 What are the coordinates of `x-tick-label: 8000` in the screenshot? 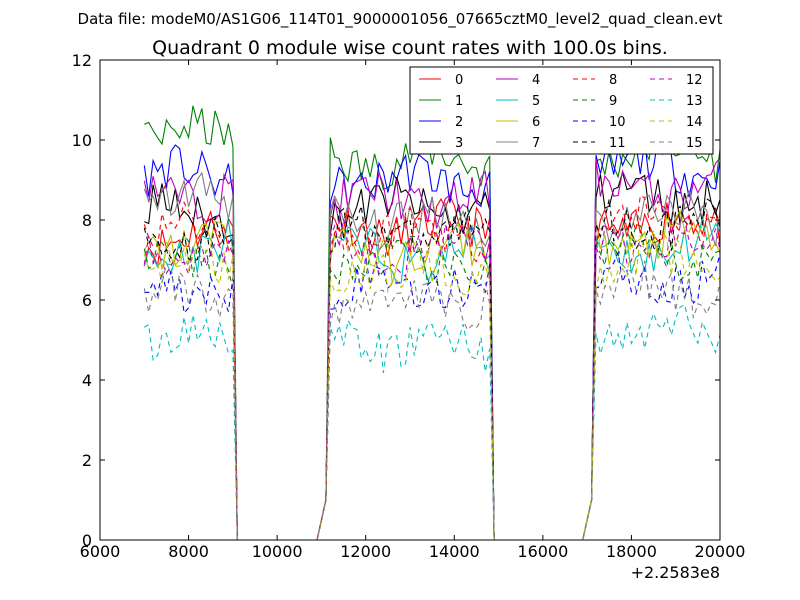 It's located at (188, 551).